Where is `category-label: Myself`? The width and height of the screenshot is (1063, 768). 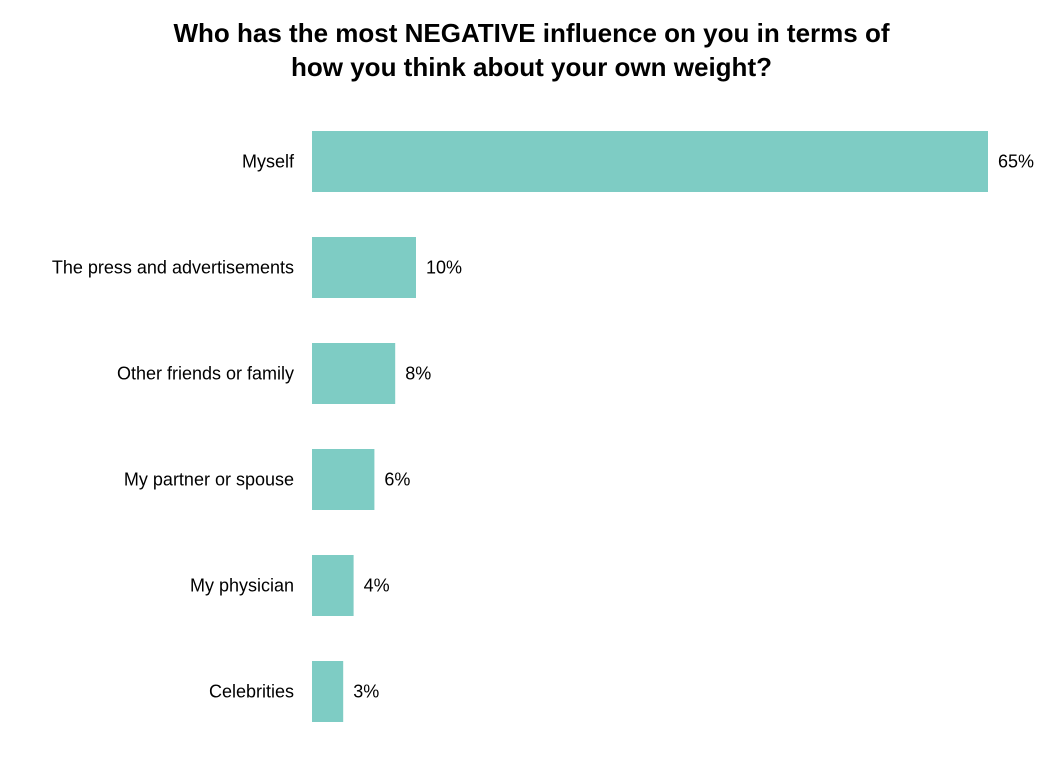 category-label: Myself is located at coordinates (268, 162).